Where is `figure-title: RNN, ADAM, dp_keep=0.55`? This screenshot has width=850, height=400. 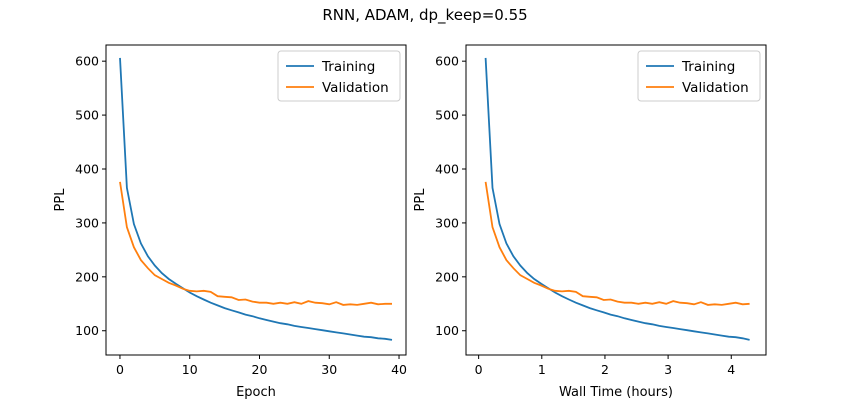
figure-title: RNN, ADAM, dp_keep=0.55 is located at coordinates (424, 15).